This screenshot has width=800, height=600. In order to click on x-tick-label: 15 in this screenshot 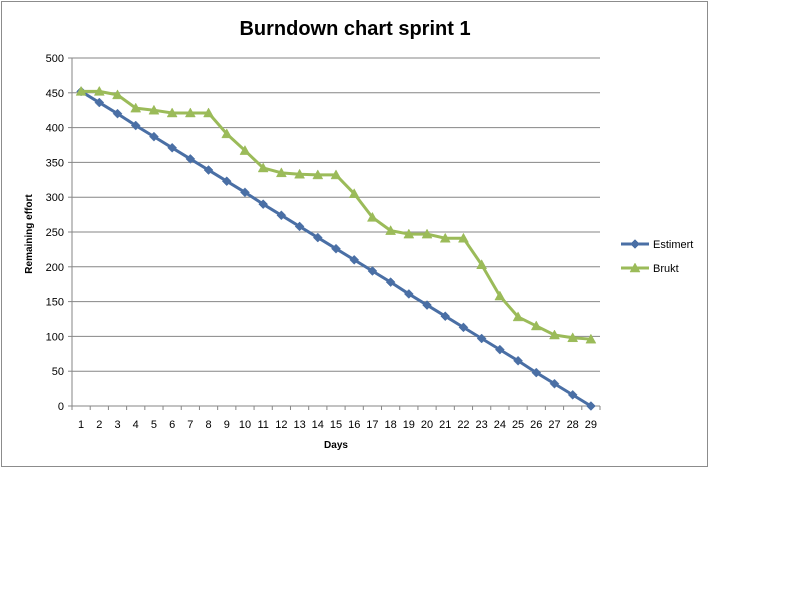, I will do `click(336, 425)`.